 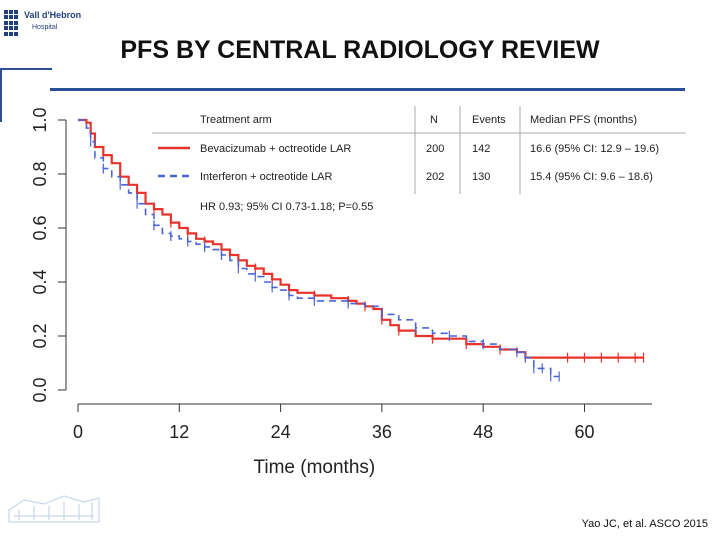 I want to click on logo-subtitle: Hospital, so click(x=45, y=27).